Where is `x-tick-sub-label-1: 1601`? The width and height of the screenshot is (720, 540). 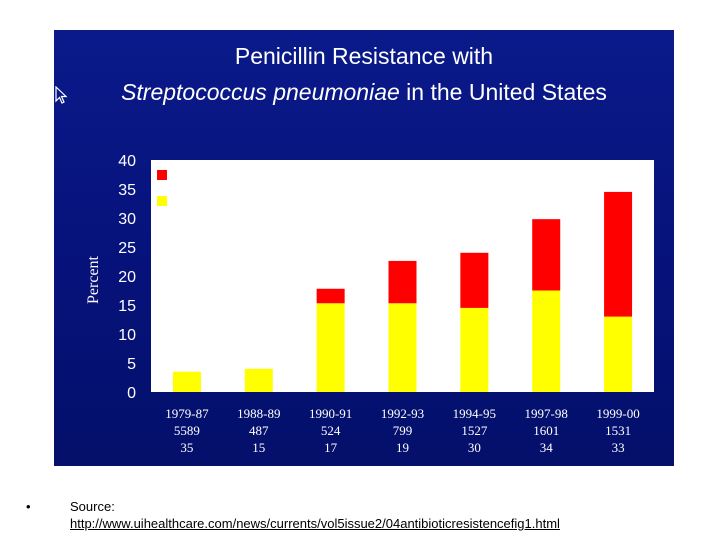
x-tick-sub-label-1: 1601 is located at coordinates (546, 430).